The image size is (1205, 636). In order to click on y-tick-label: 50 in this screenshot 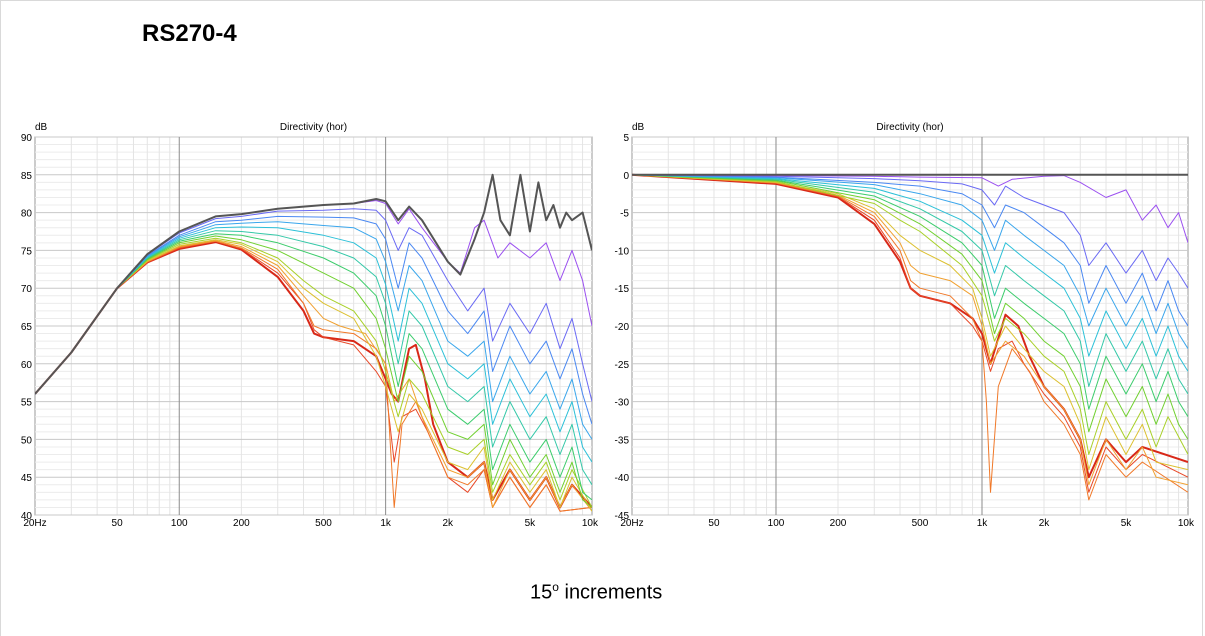, I will do `click(27, 440)`.